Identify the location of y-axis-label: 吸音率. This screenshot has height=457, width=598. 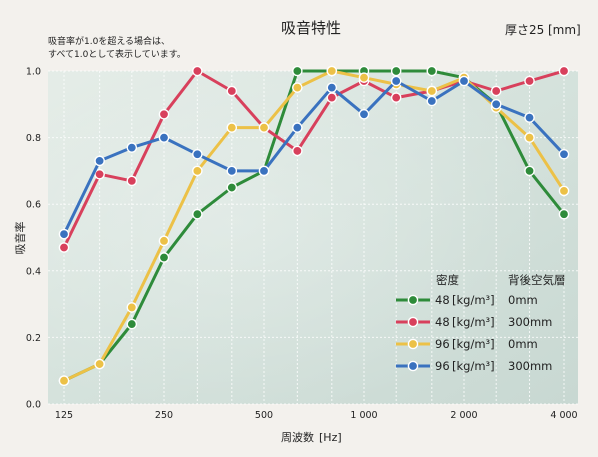
(20, 238).